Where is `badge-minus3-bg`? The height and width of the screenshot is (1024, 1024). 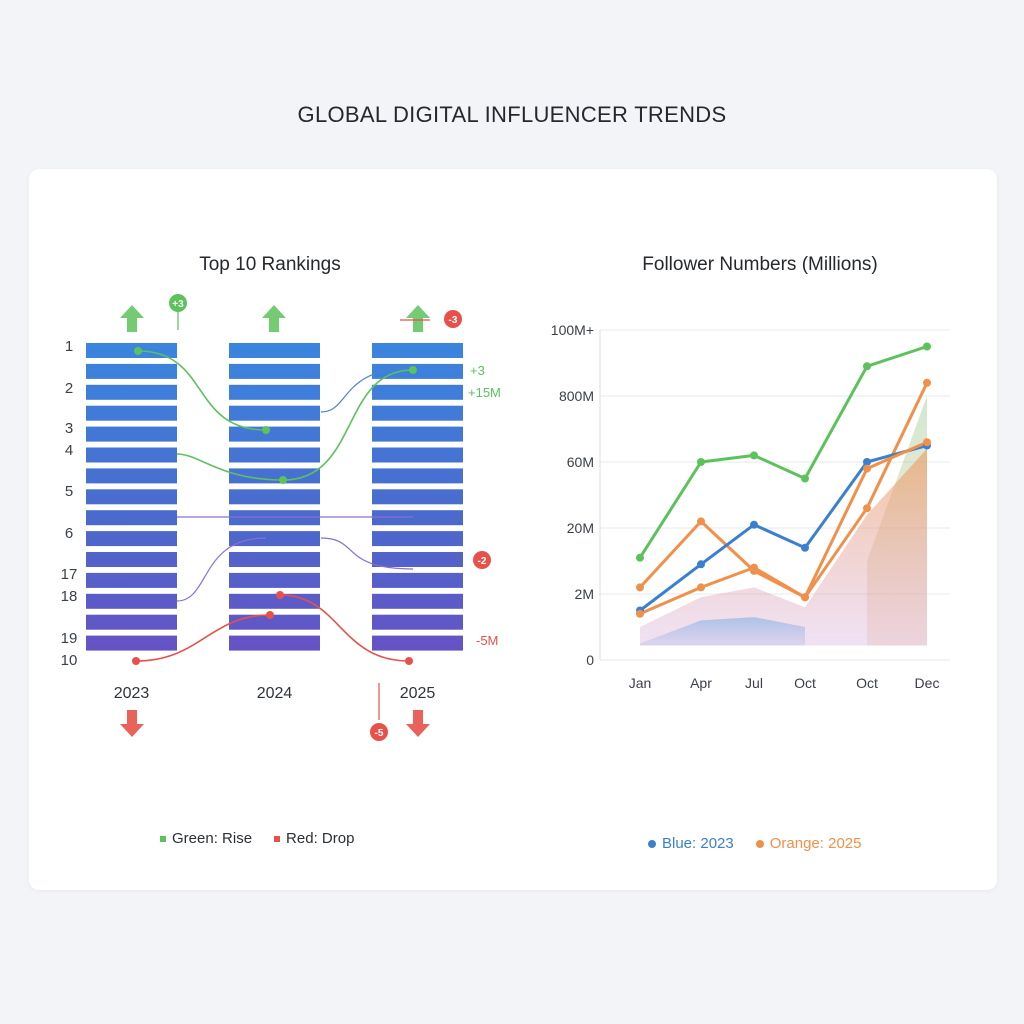
badge-minus3-bg is located at coordinates (453, 319).